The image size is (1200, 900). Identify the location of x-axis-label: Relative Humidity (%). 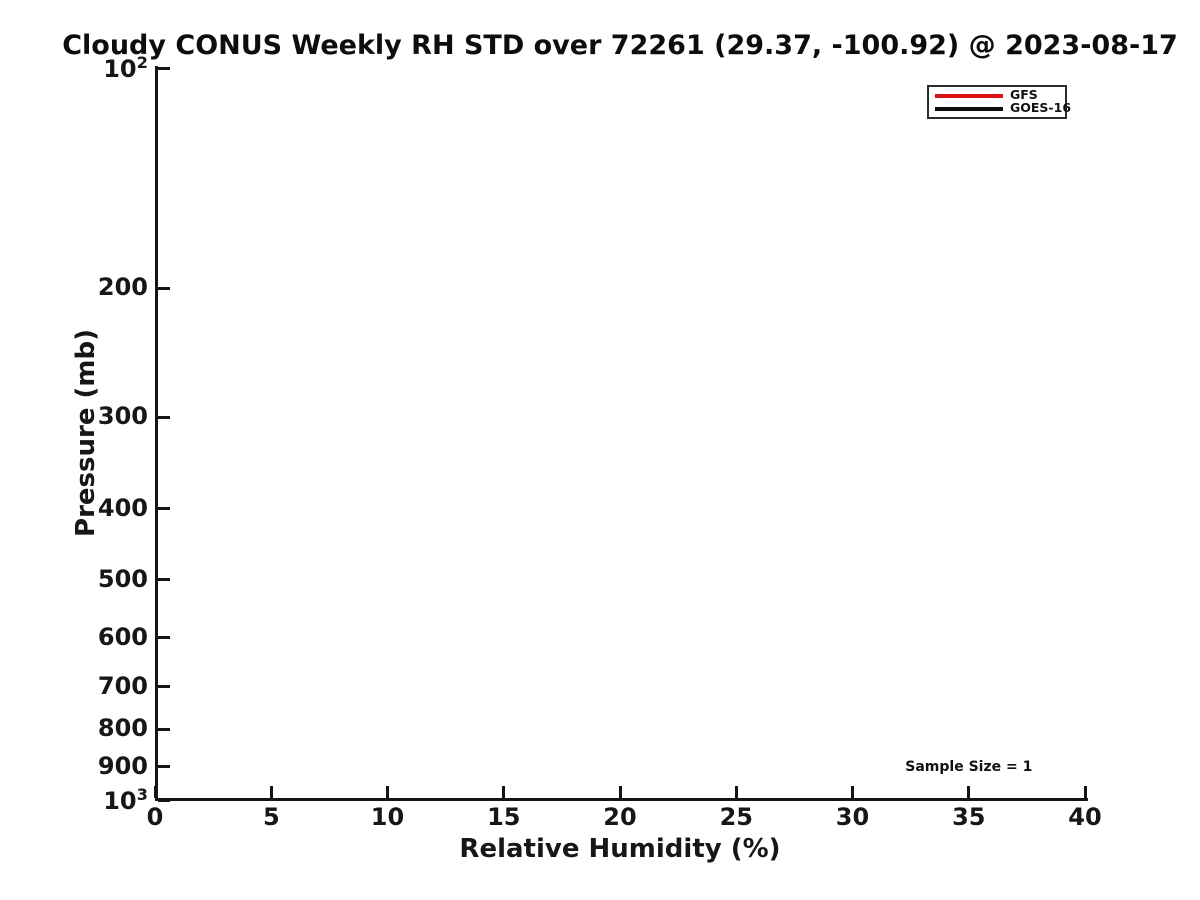
(620, 849).